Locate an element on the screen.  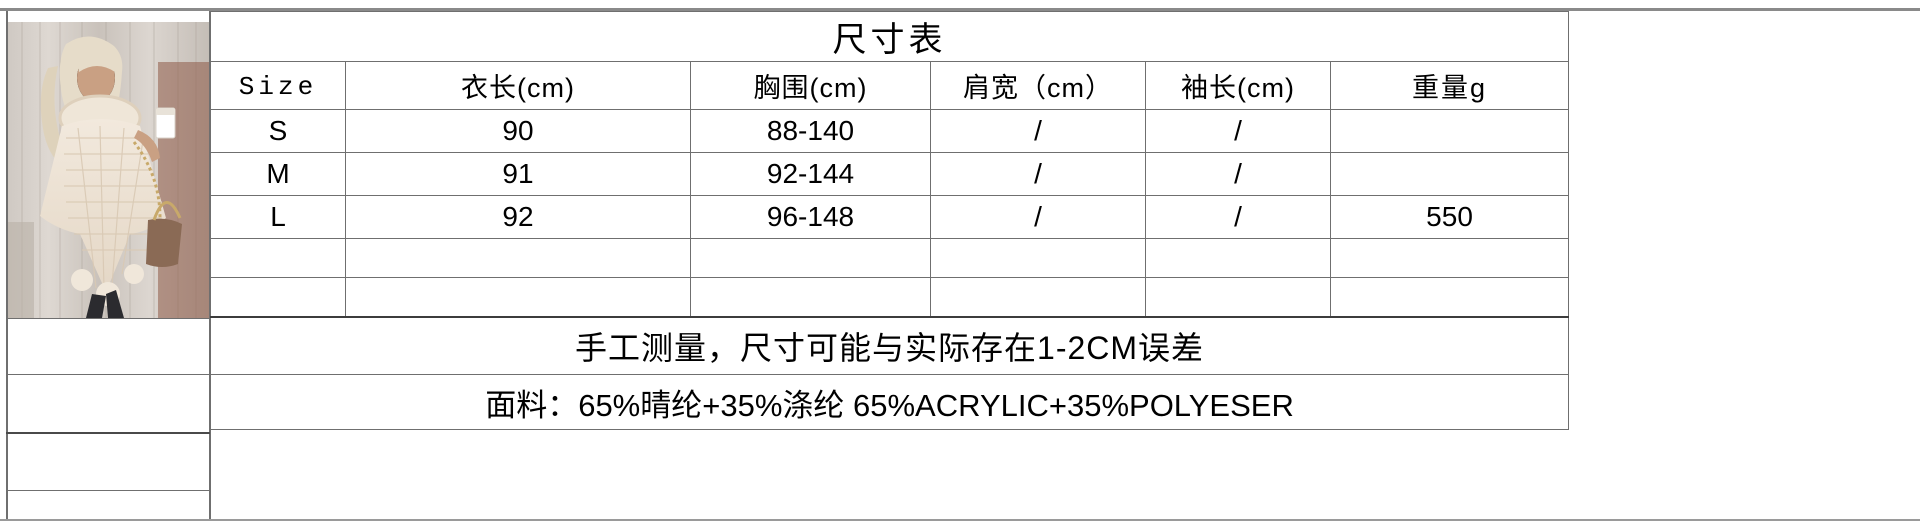
photo-column-bottom-border is located at coordinates (108, 318).